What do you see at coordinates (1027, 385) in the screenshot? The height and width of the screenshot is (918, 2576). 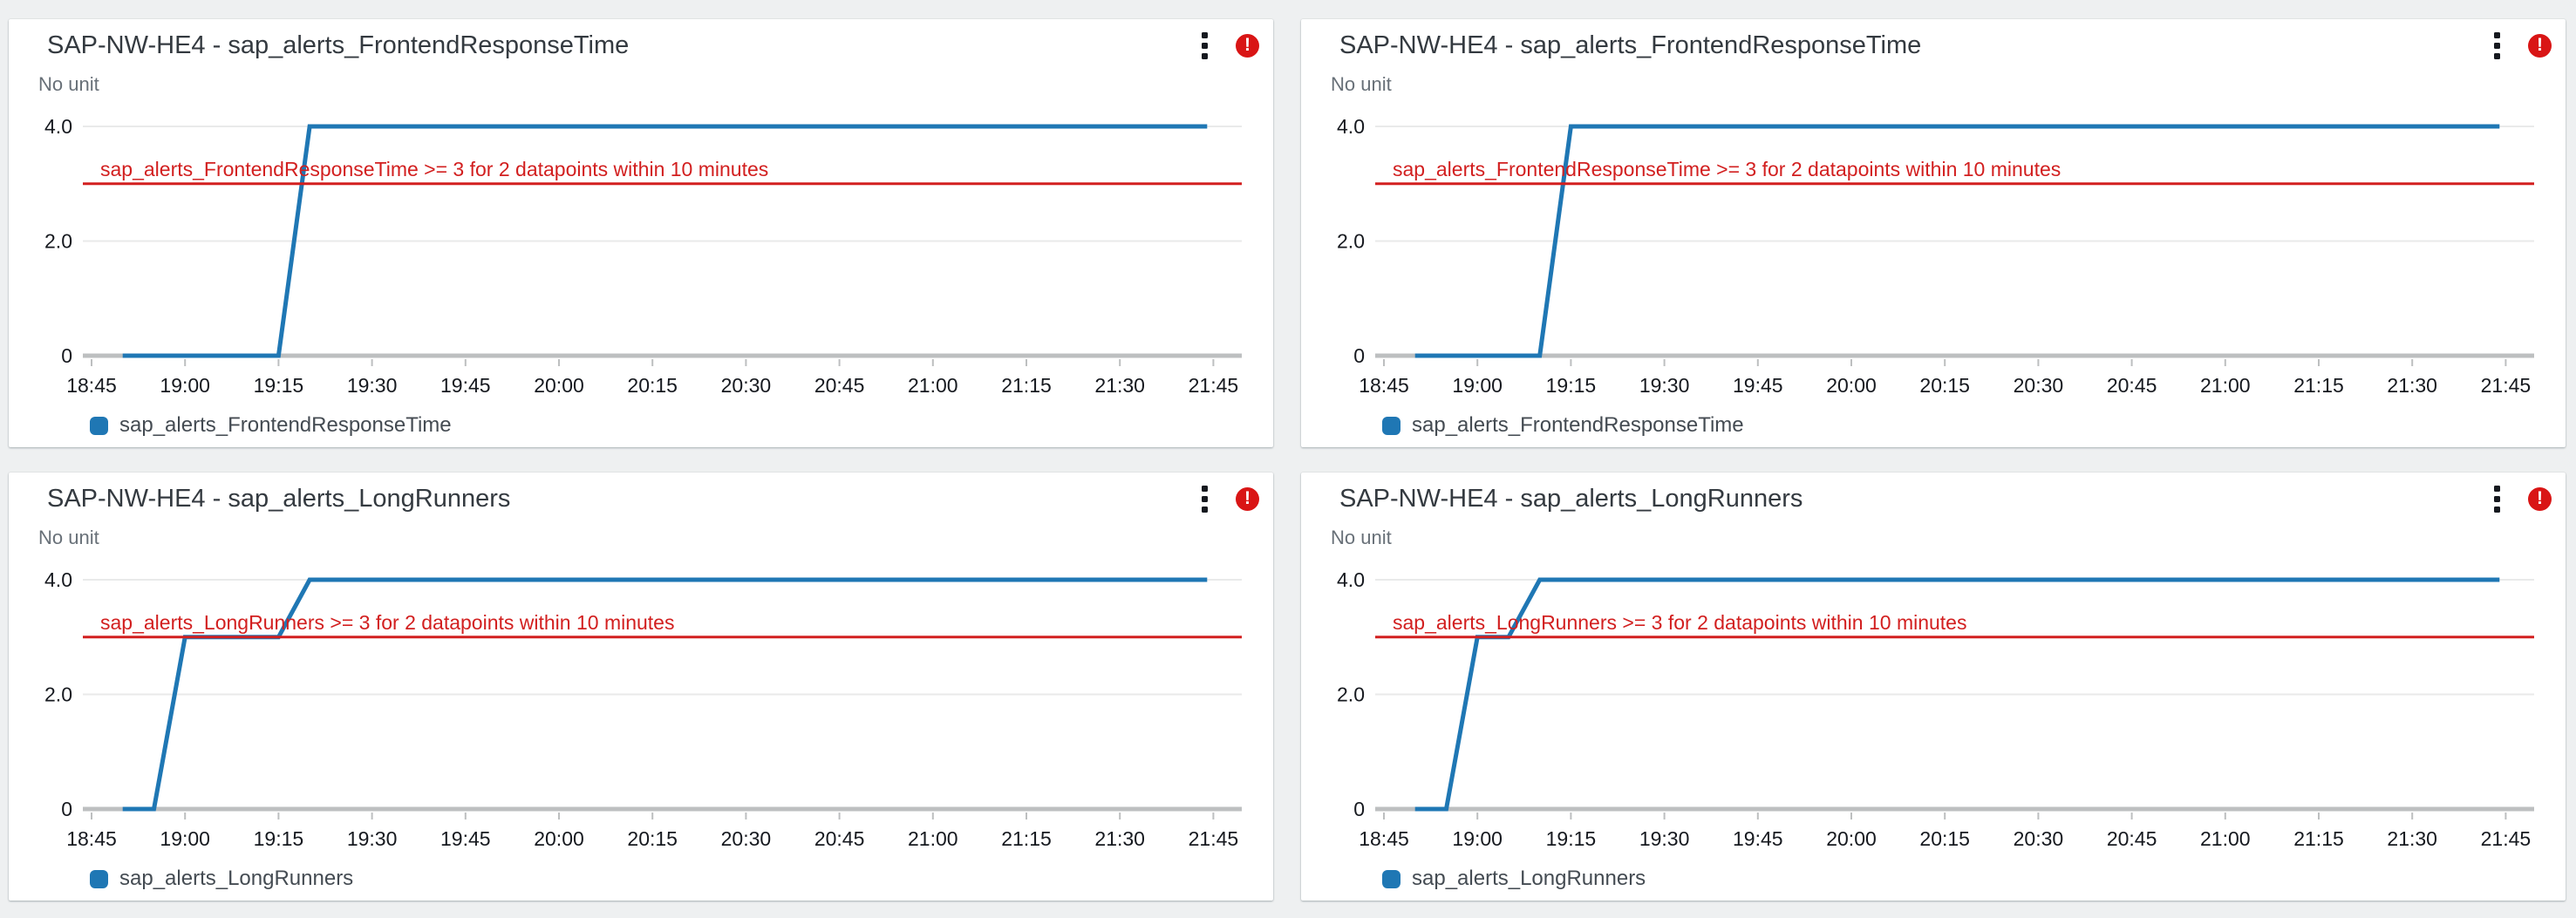 I see `x-axis-tick-label: 21:15` at bounding box center [1027, 385].